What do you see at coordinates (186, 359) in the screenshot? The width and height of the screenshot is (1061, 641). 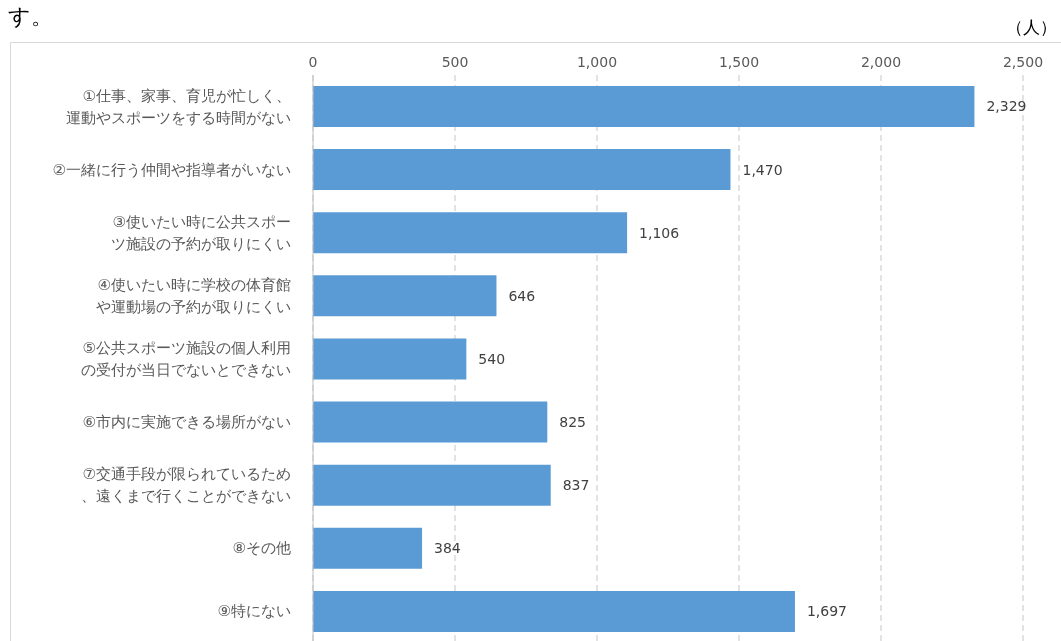 I see `y-tick-label: ⑤公共スポーツ施設の個人利用の受付が当日でないとできない` at bounding box center [186, 359].